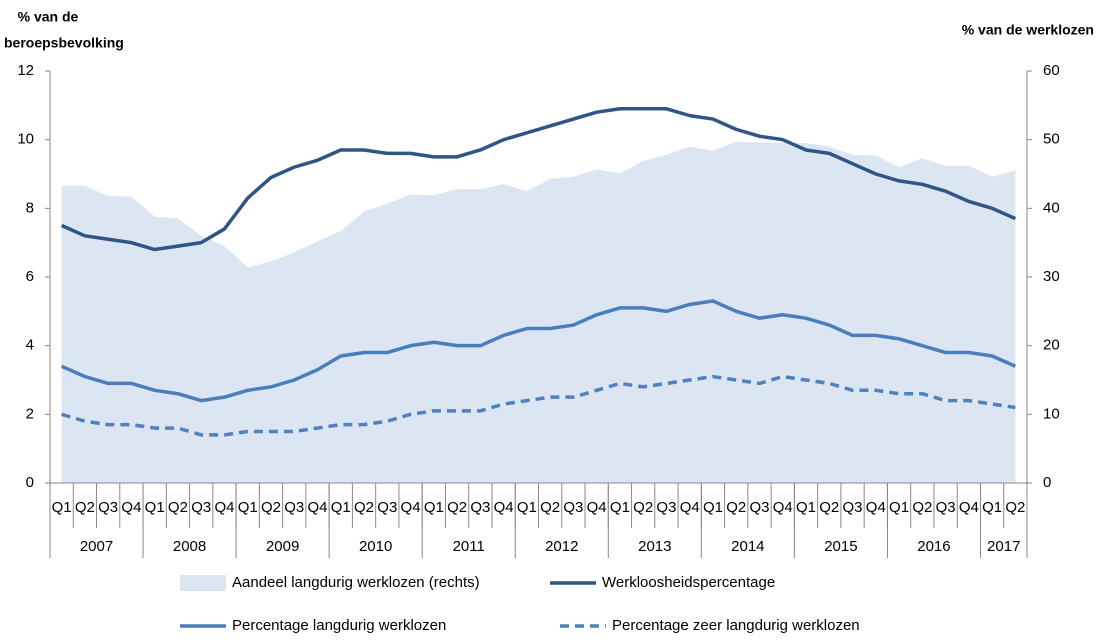 This screenshot has width=1099, height=642. Describe the element at coordinates (30, 207) in the screenshot. I see `y-tick-label: 8` at that location.